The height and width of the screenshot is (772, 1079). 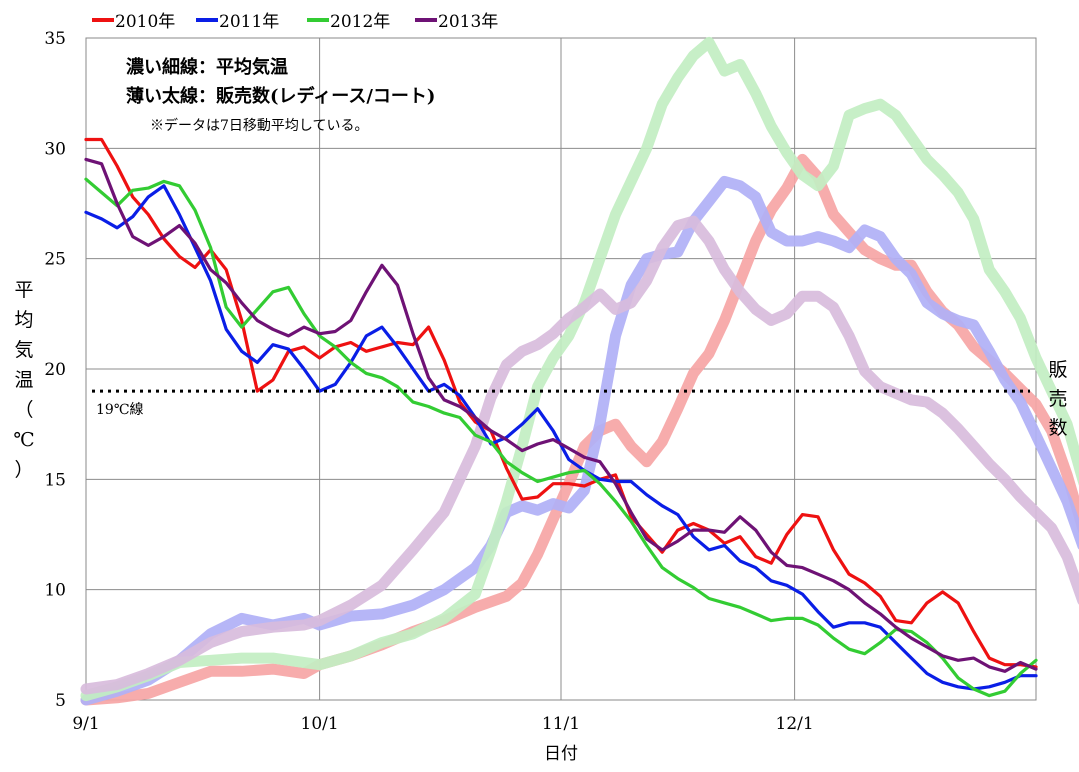 I want to click on note-line-2: 薄い太線：販売数(レディース/コート), so click(x=280, y=96).